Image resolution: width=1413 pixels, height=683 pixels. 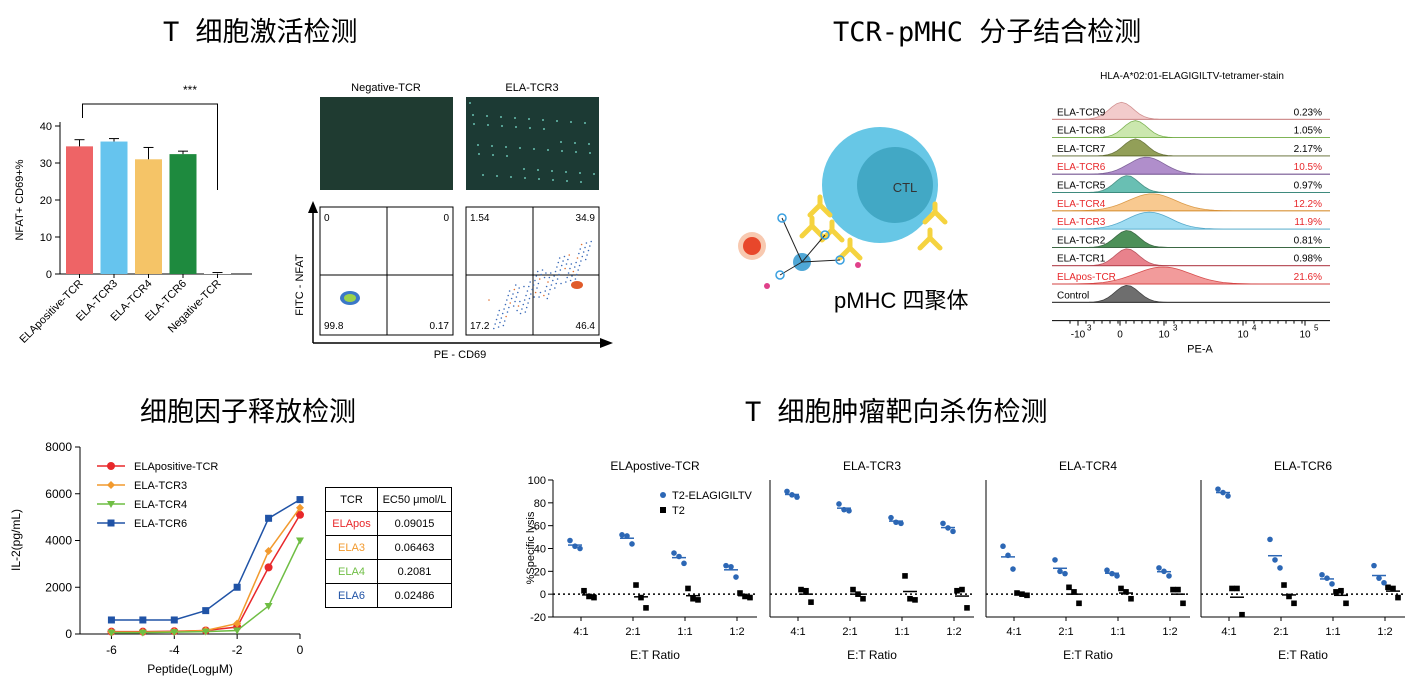 What do you see at coordinates (1308, 167) in the screenshot?
I see `histogram-percent: 10.5%` at bounding box center [1308, 167].